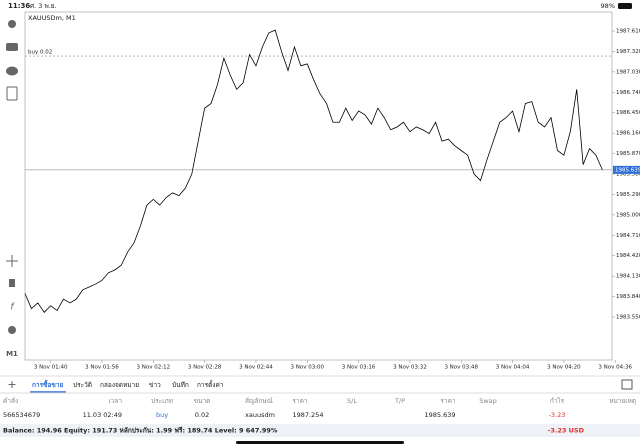  What do you see at coordinates (12, 24) in the screenshot?
I see `account-icon` at bounding box center [12, 24].